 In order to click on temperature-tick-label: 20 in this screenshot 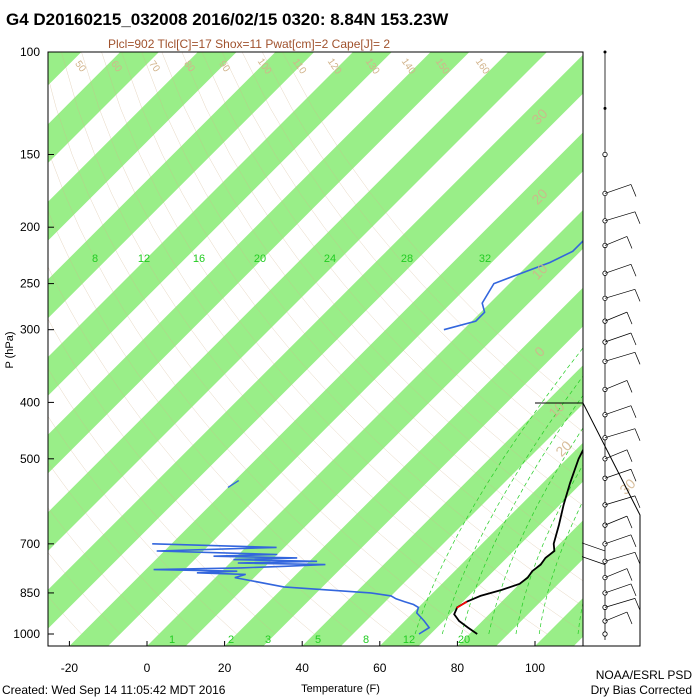, I will do `click(225, 668)`.